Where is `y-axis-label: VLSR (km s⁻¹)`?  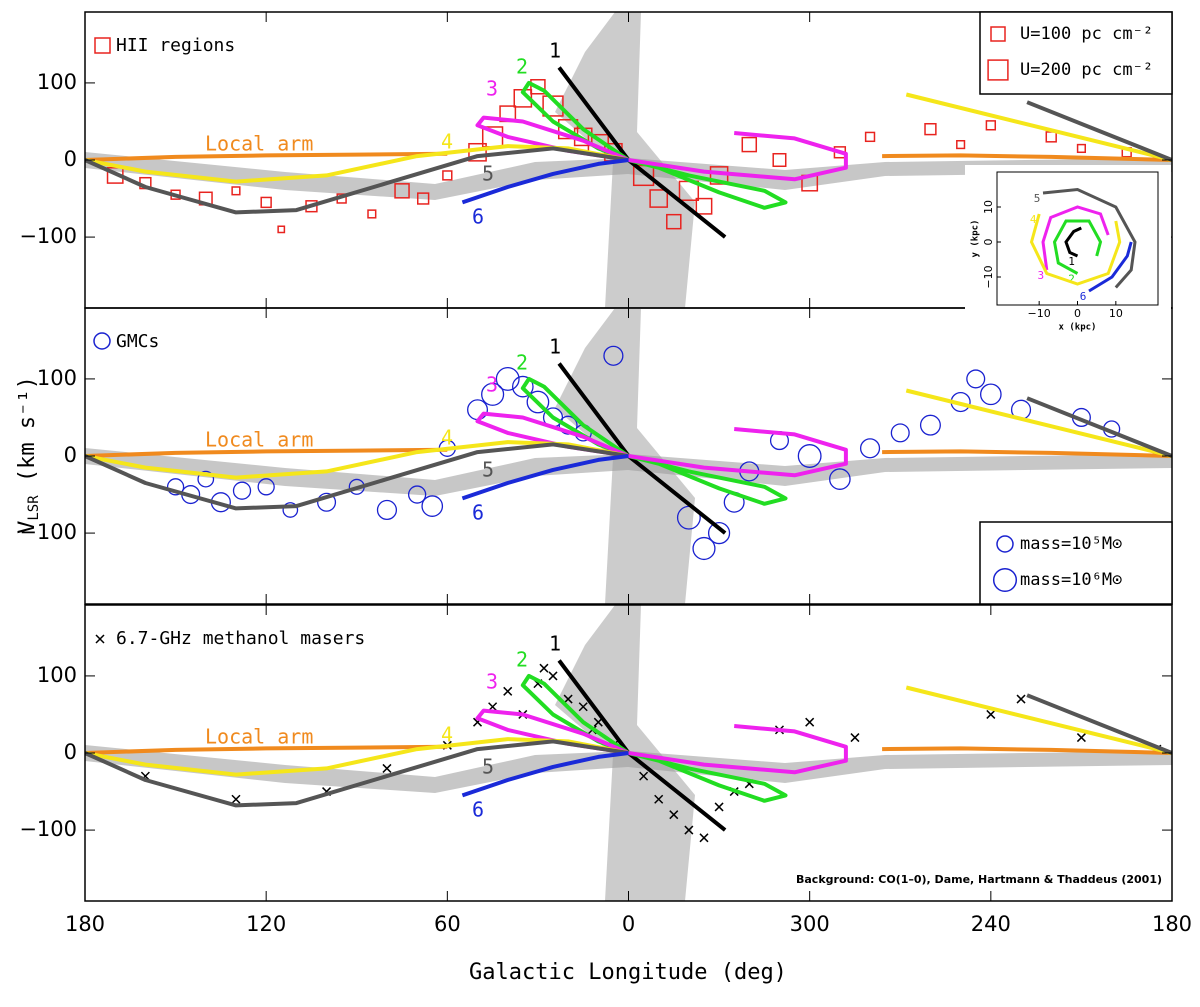
y-axis-label: VLSR (km s⁻¹) is located at coordinates (28, 455).